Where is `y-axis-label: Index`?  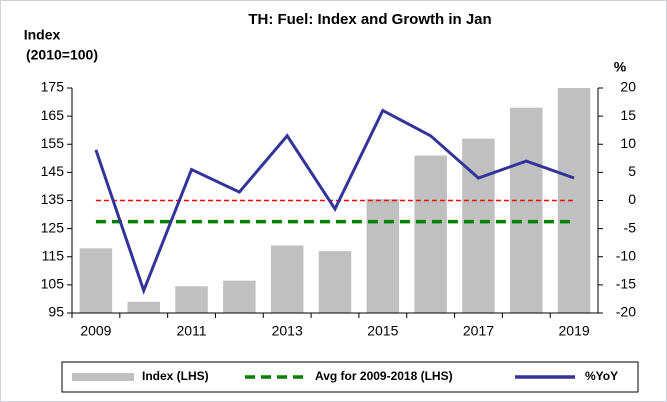
y-axis-label: Index is located at coordinates (42, 35).